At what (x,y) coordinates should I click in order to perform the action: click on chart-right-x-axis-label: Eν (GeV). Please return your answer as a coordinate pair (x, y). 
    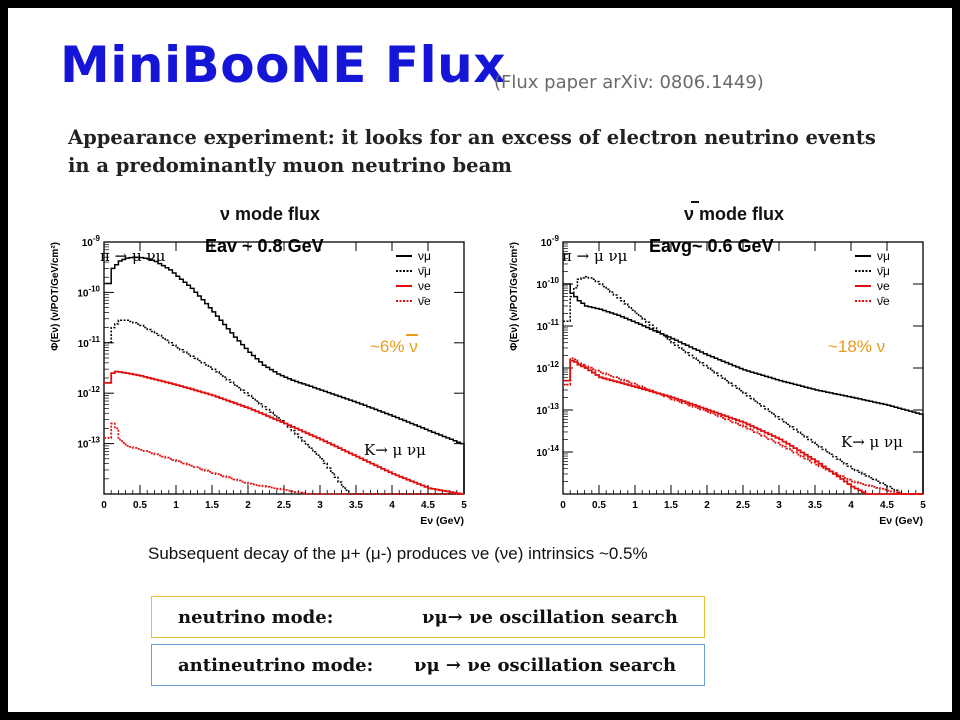
    Looking at the image, I should click on (901, 521).